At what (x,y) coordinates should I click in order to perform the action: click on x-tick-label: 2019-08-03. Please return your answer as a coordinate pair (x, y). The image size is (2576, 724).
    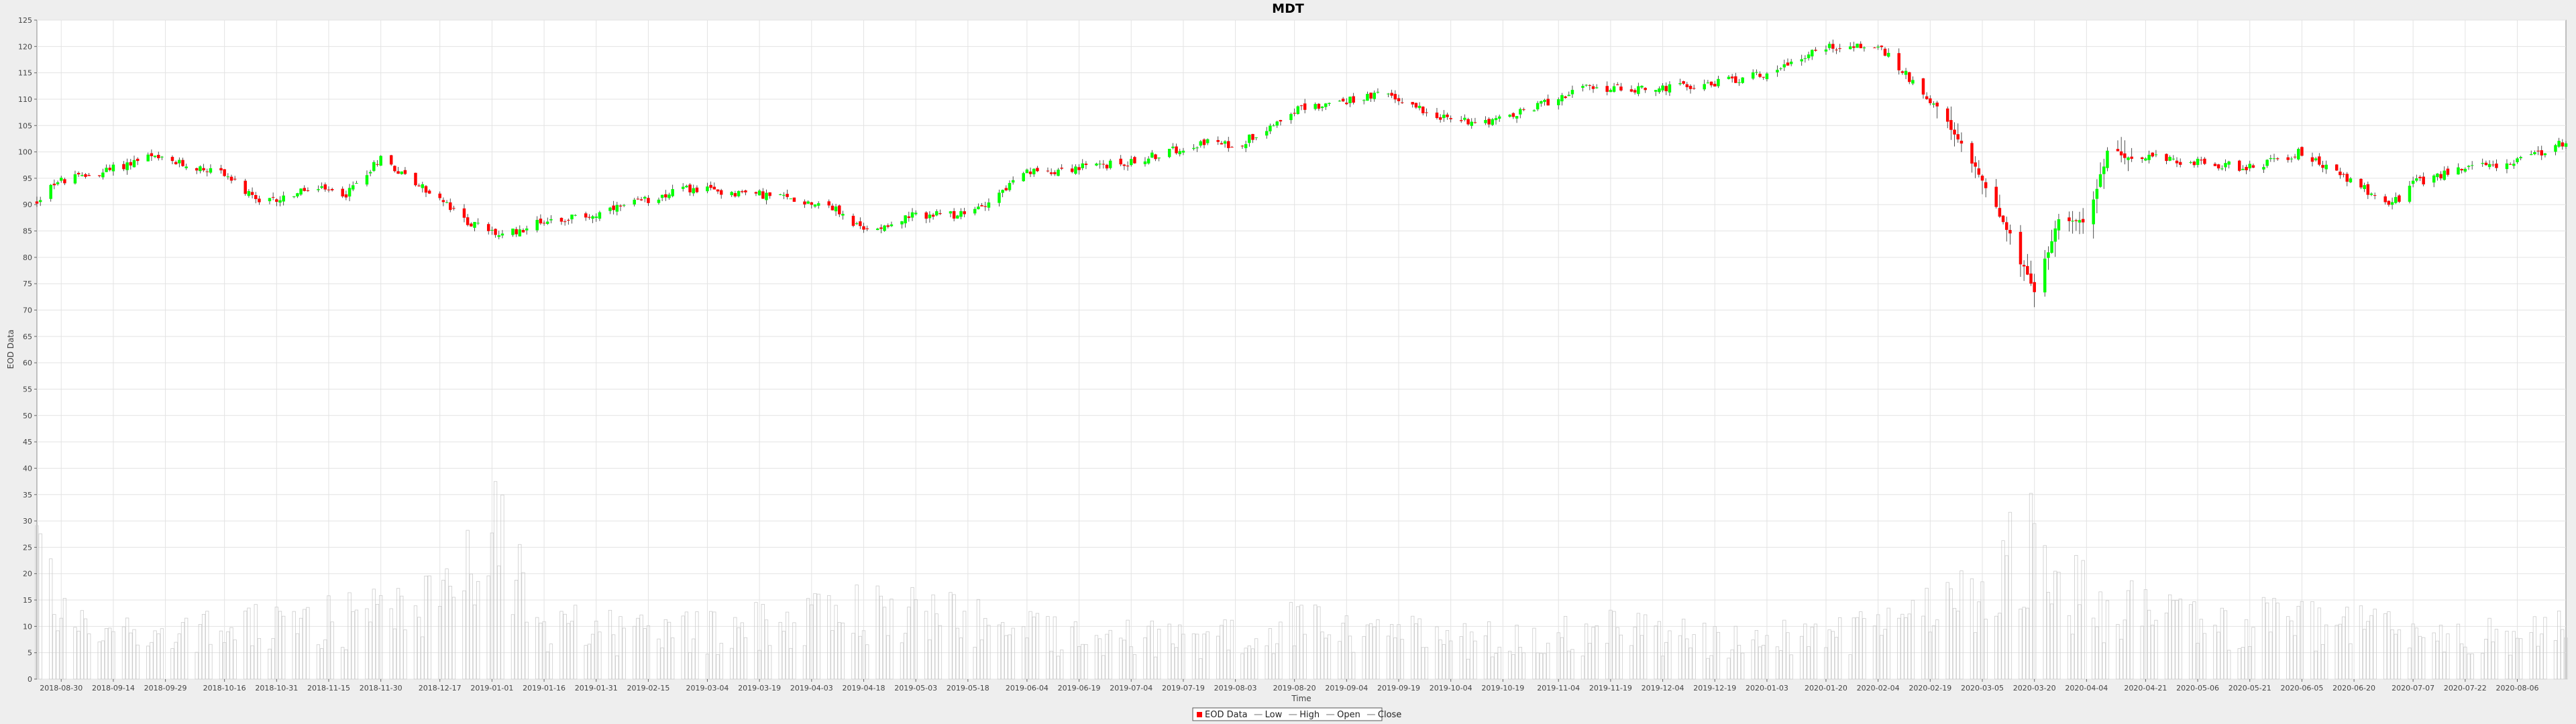
    Looking at the image, I should click on (1235, 688).